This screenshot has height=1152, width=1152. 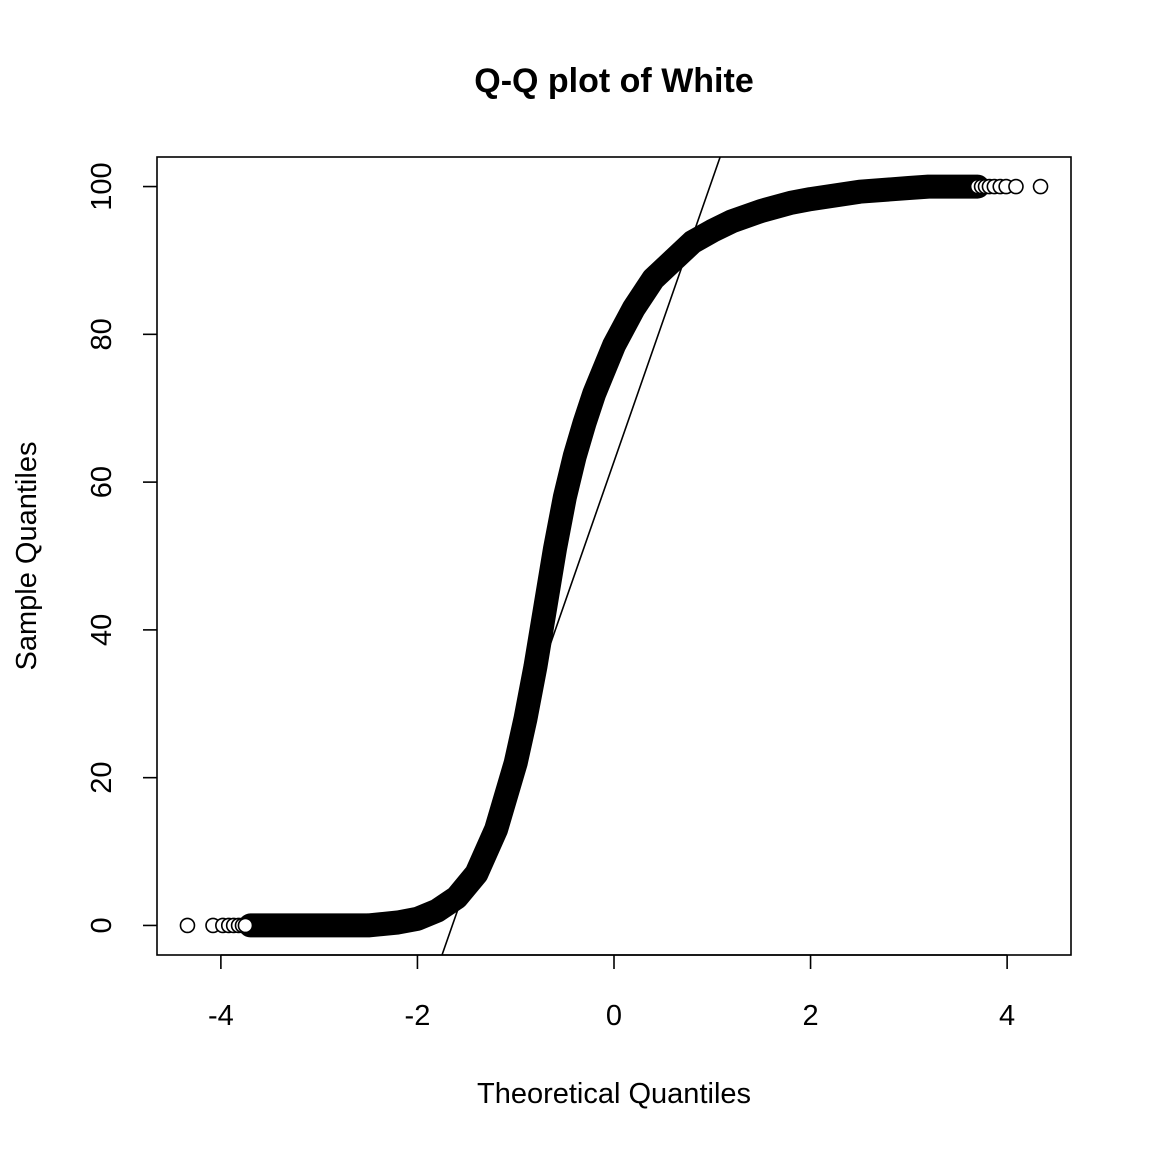 I want to click on y-tick-label: 60, so click(x=102, y=482).